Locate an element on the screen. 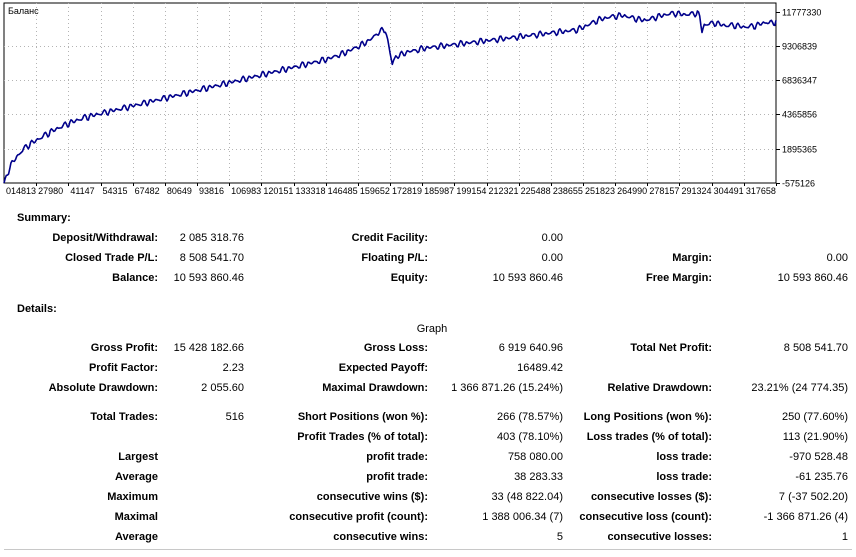 This screenshot has height=557, width=856. details-label-1: Largest is located at coordinates (138, 457).